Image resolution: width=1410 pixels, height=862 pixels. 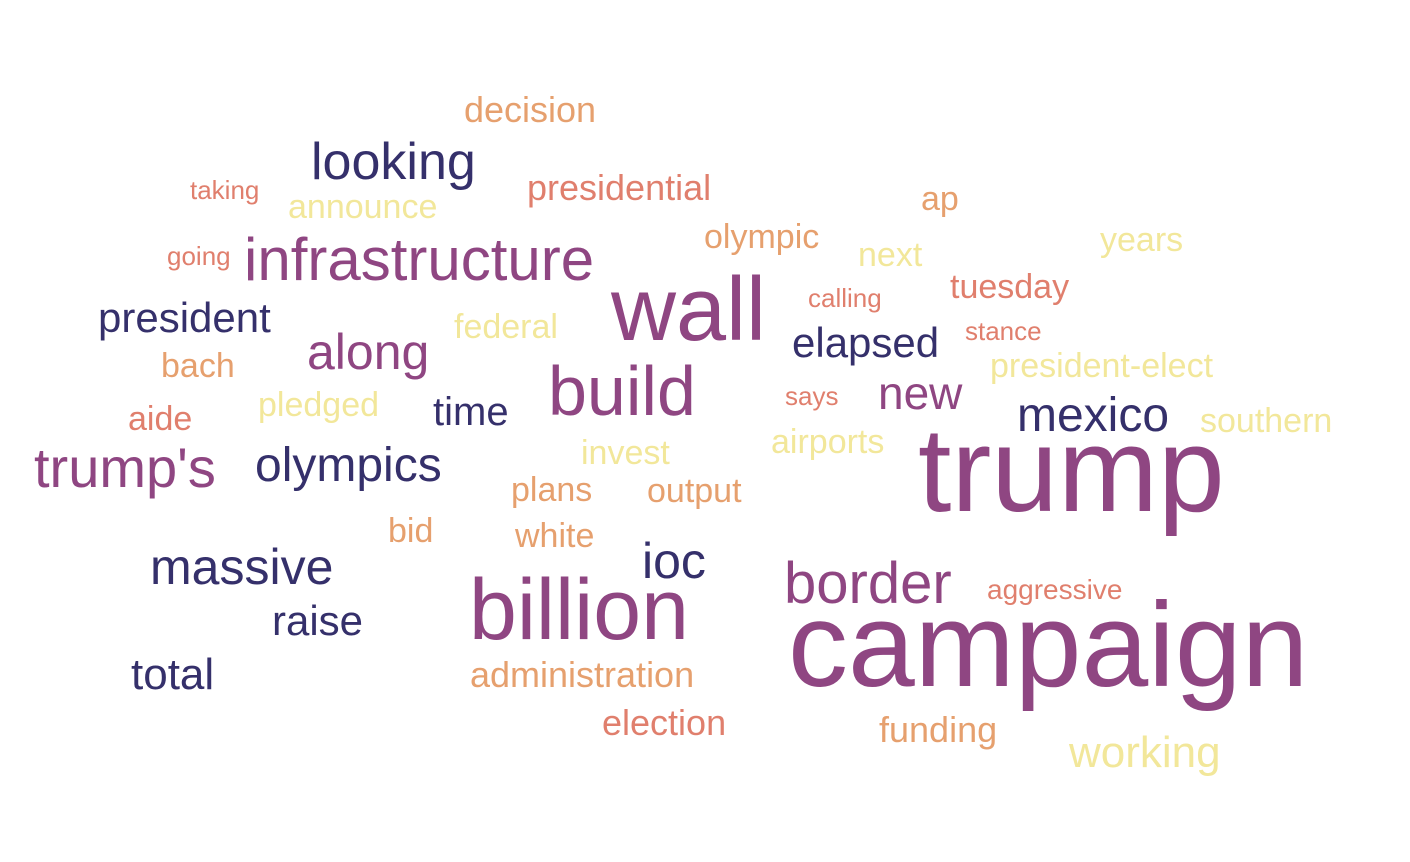 What do you see at coordinates (173, 674) in the screenshot?
I see `word-total: total` at bounding box center [173, 674].